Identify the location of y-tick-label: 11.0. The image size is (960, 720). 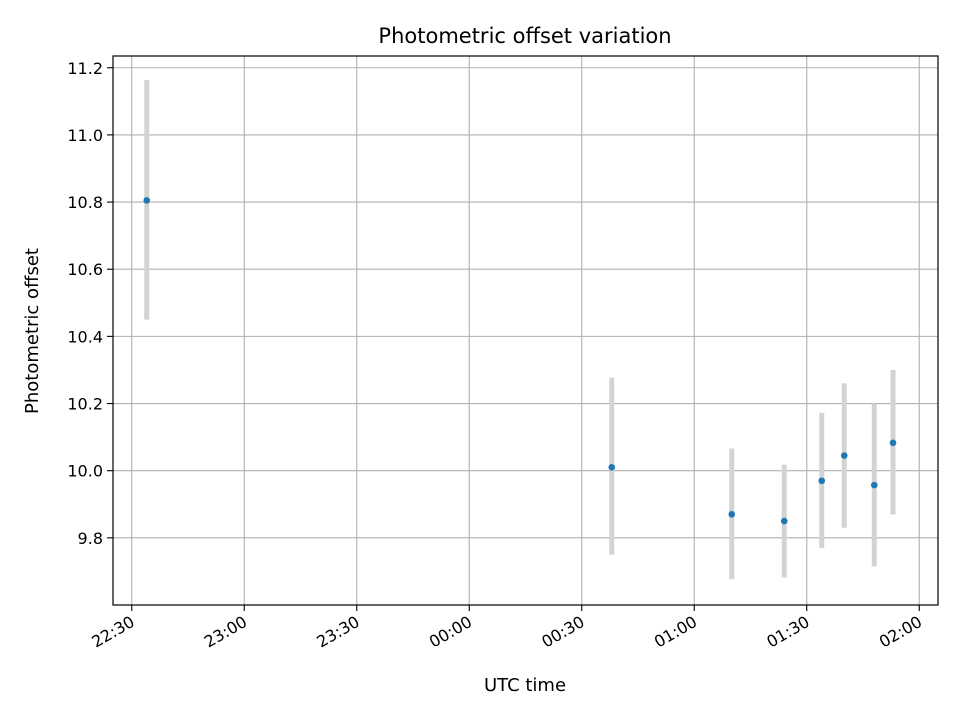
(85, 135).